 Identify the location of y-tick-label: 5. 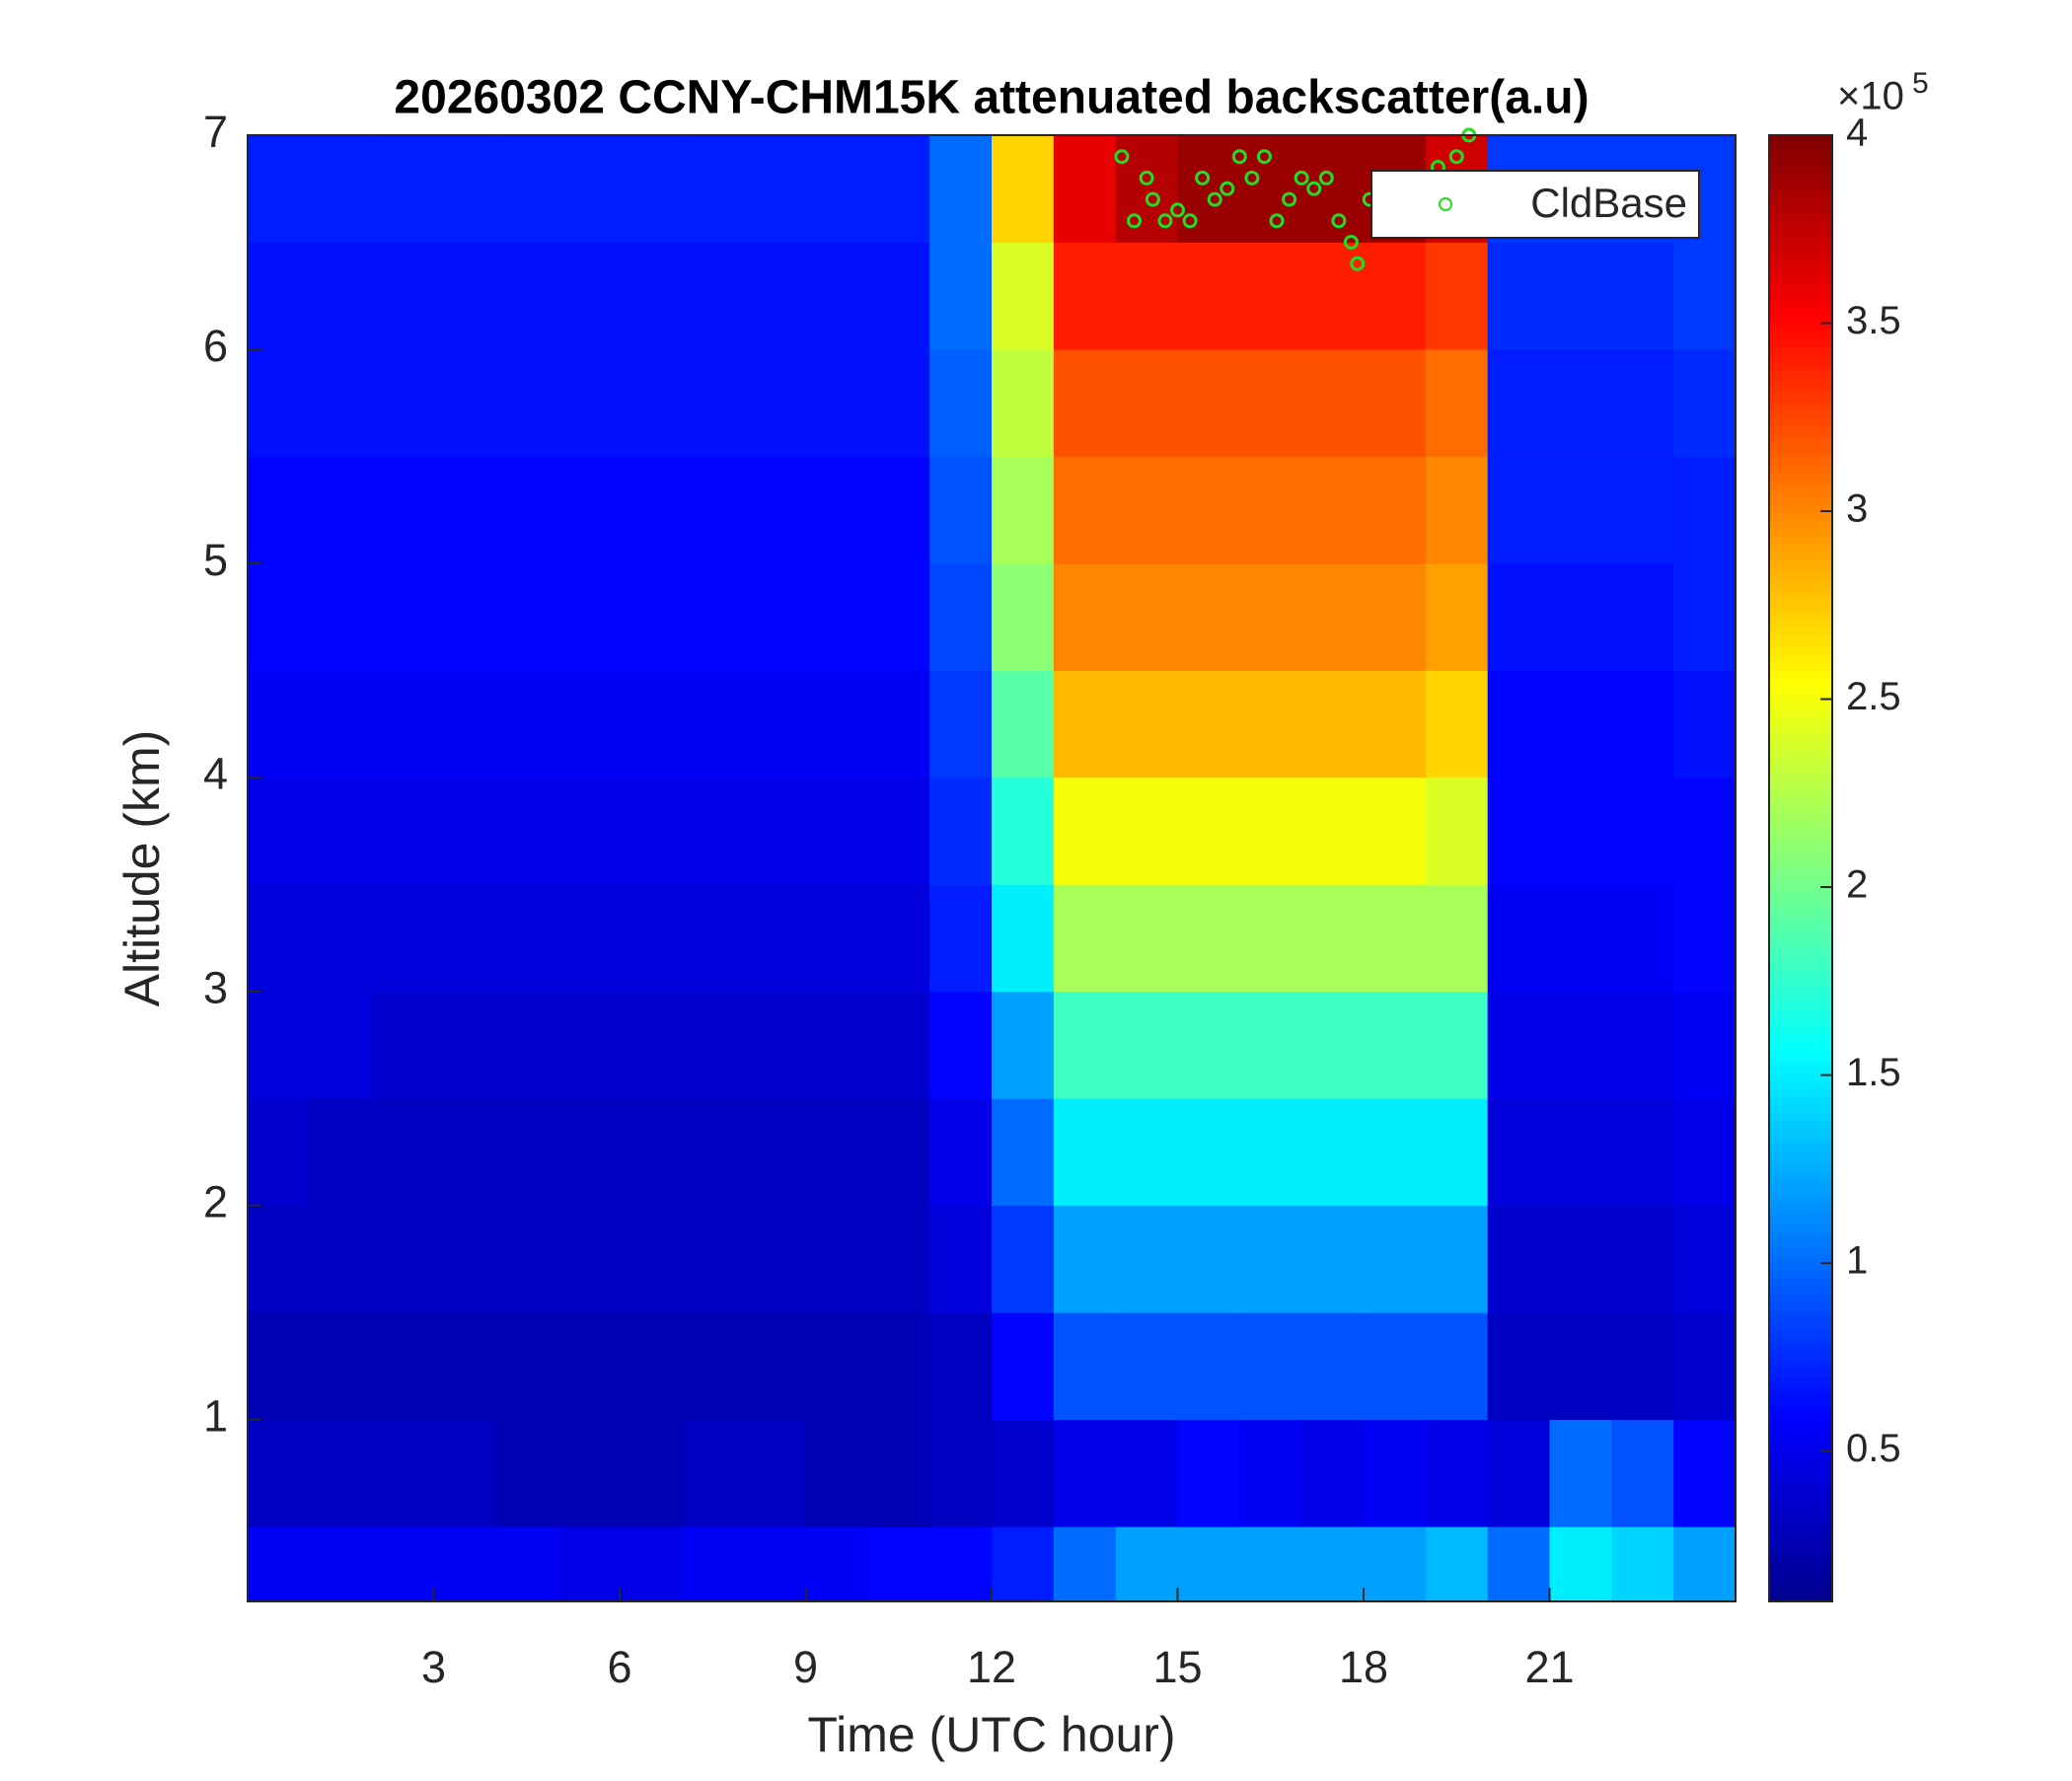
(216, 560).